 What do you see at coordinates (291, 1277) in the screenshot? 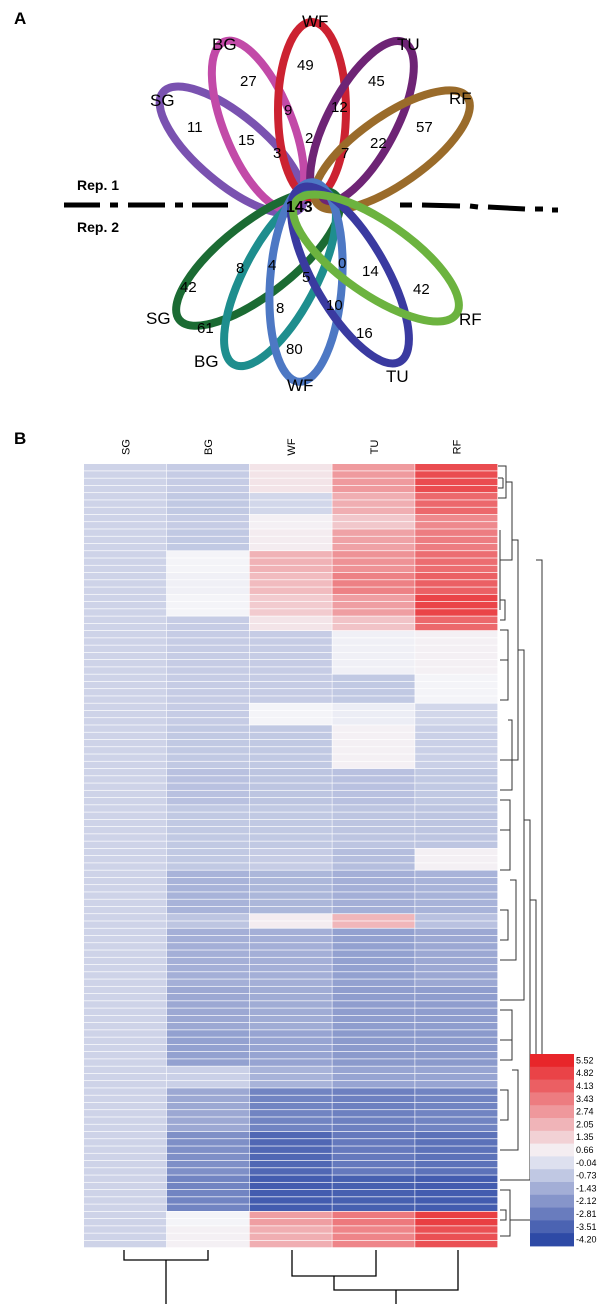
I see `column-dendrogram-branches` at bounding box center [291, 1277].